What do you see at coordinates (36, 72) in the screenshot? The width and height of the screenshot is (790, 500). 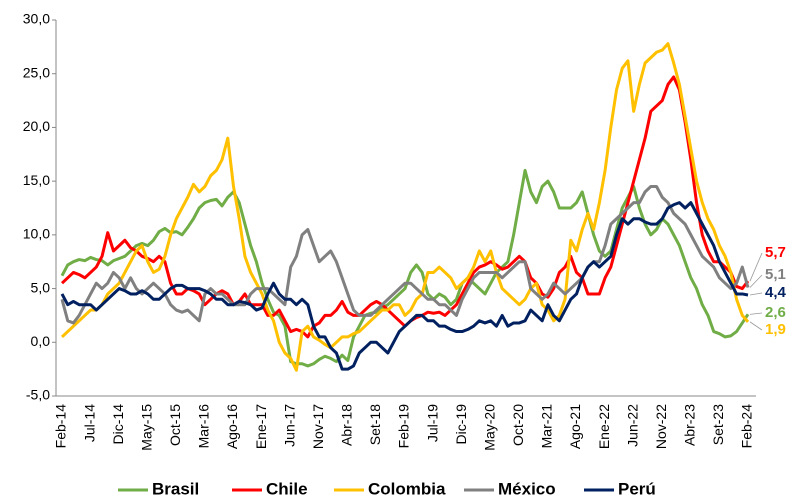 I see `y-tick-label: 25,0` at bounding box center [36, 72].